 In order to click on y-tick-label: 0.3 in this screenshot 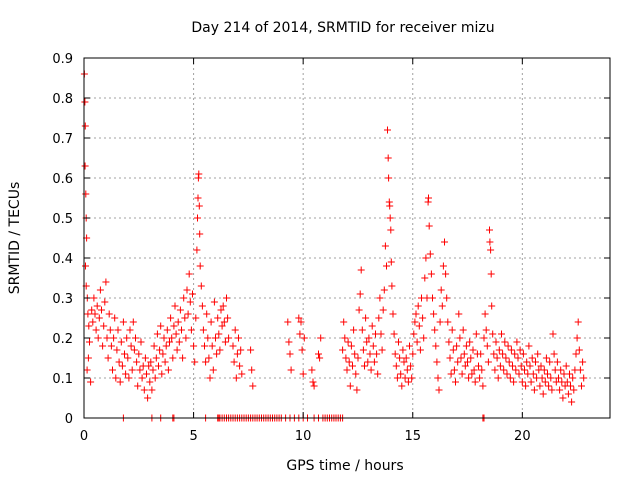, I will do `click(62, 299)`.